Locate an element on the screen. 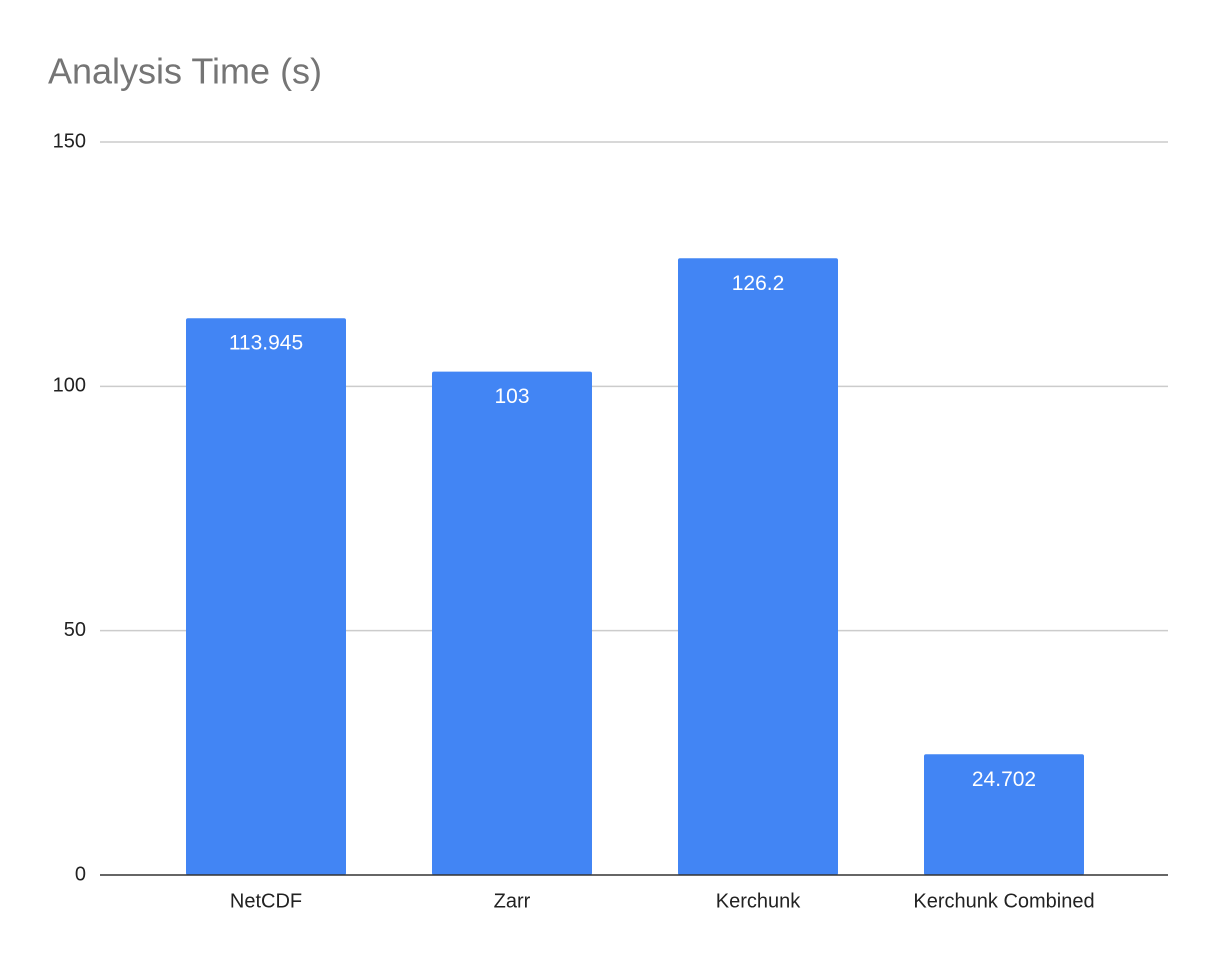  y-tick-label: 50 is located at coordinates (75, 630).